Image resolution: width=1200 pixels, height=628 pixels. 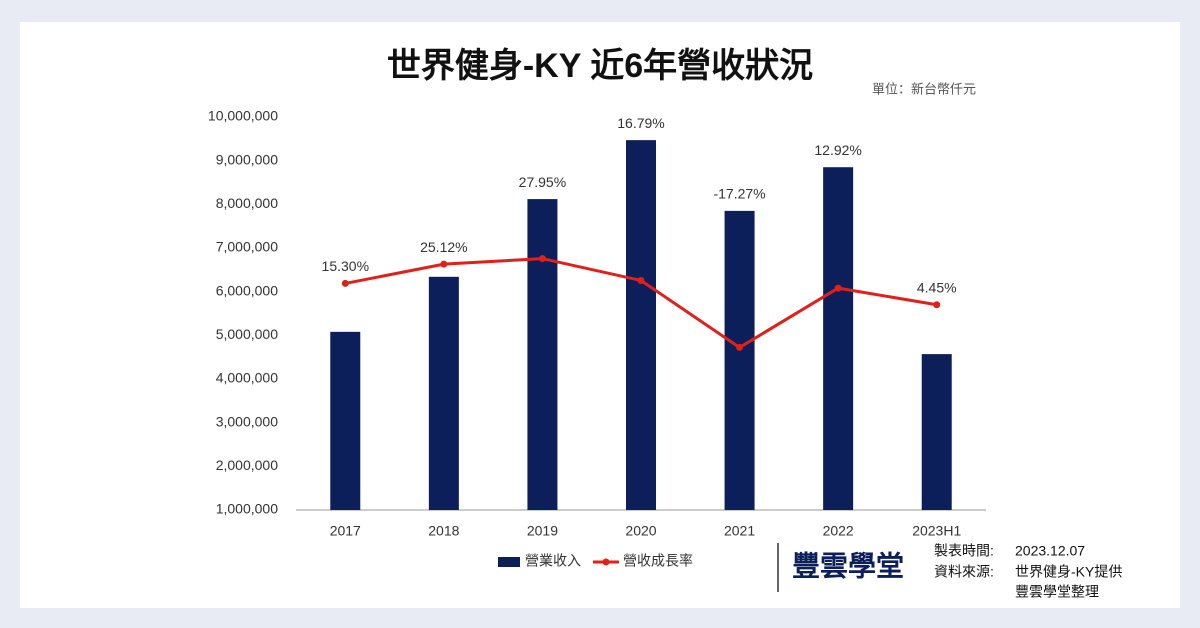 I want to click on data-label: 4.45%, so click(x=937, y=287).